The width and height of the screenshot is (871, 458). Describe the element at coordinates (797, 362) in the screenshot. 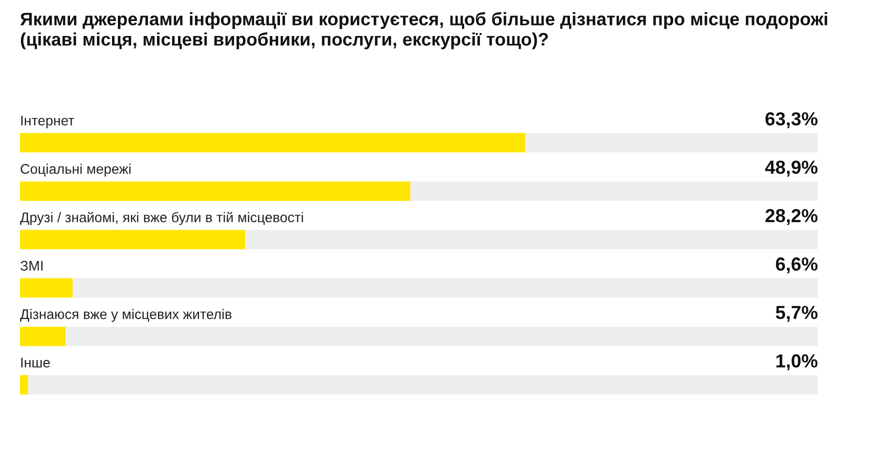

I see `data-label: 1,0%` at that location.